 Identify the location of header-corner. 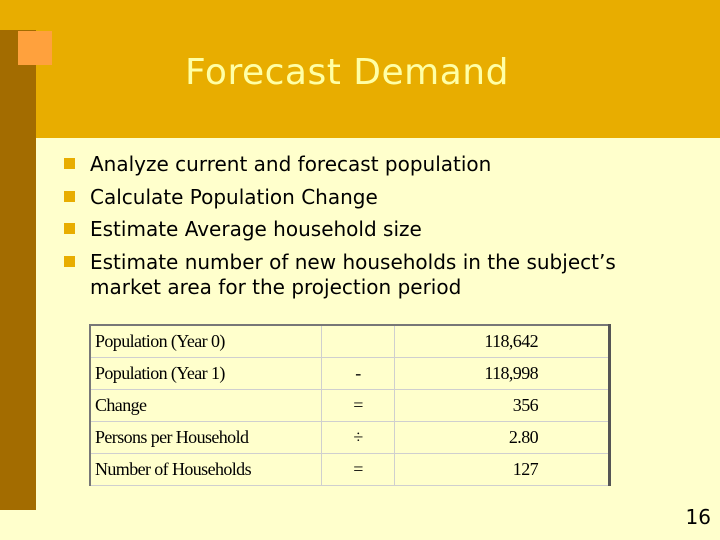
(18, 15).